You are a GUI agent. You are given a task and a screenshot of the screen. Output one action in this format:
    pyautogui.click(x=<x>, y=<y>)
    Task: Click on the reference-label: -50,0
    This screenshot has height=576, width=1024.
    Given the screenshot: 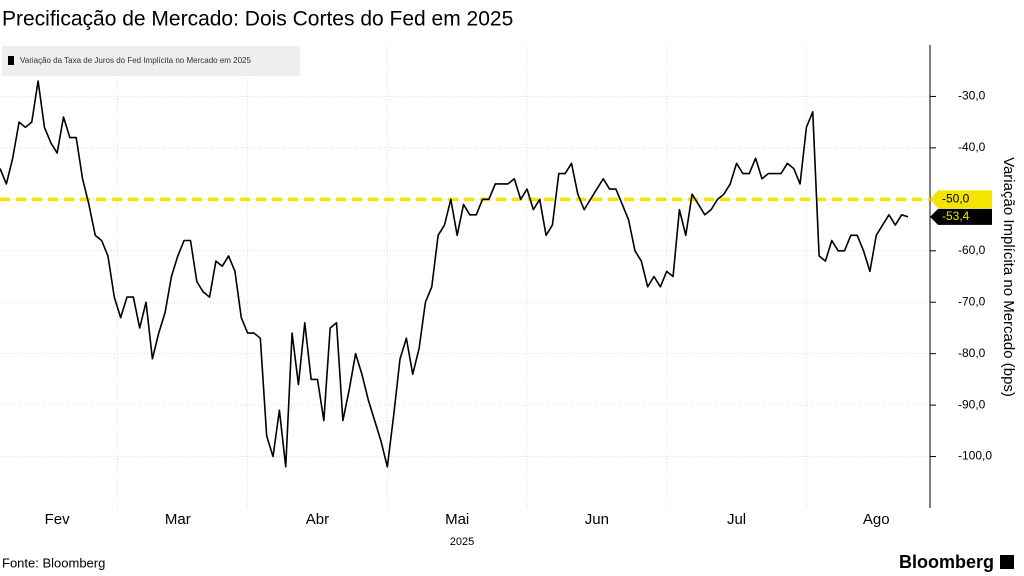 What is the action you would take?
    pyautogui.click(x=956, y=199)
    